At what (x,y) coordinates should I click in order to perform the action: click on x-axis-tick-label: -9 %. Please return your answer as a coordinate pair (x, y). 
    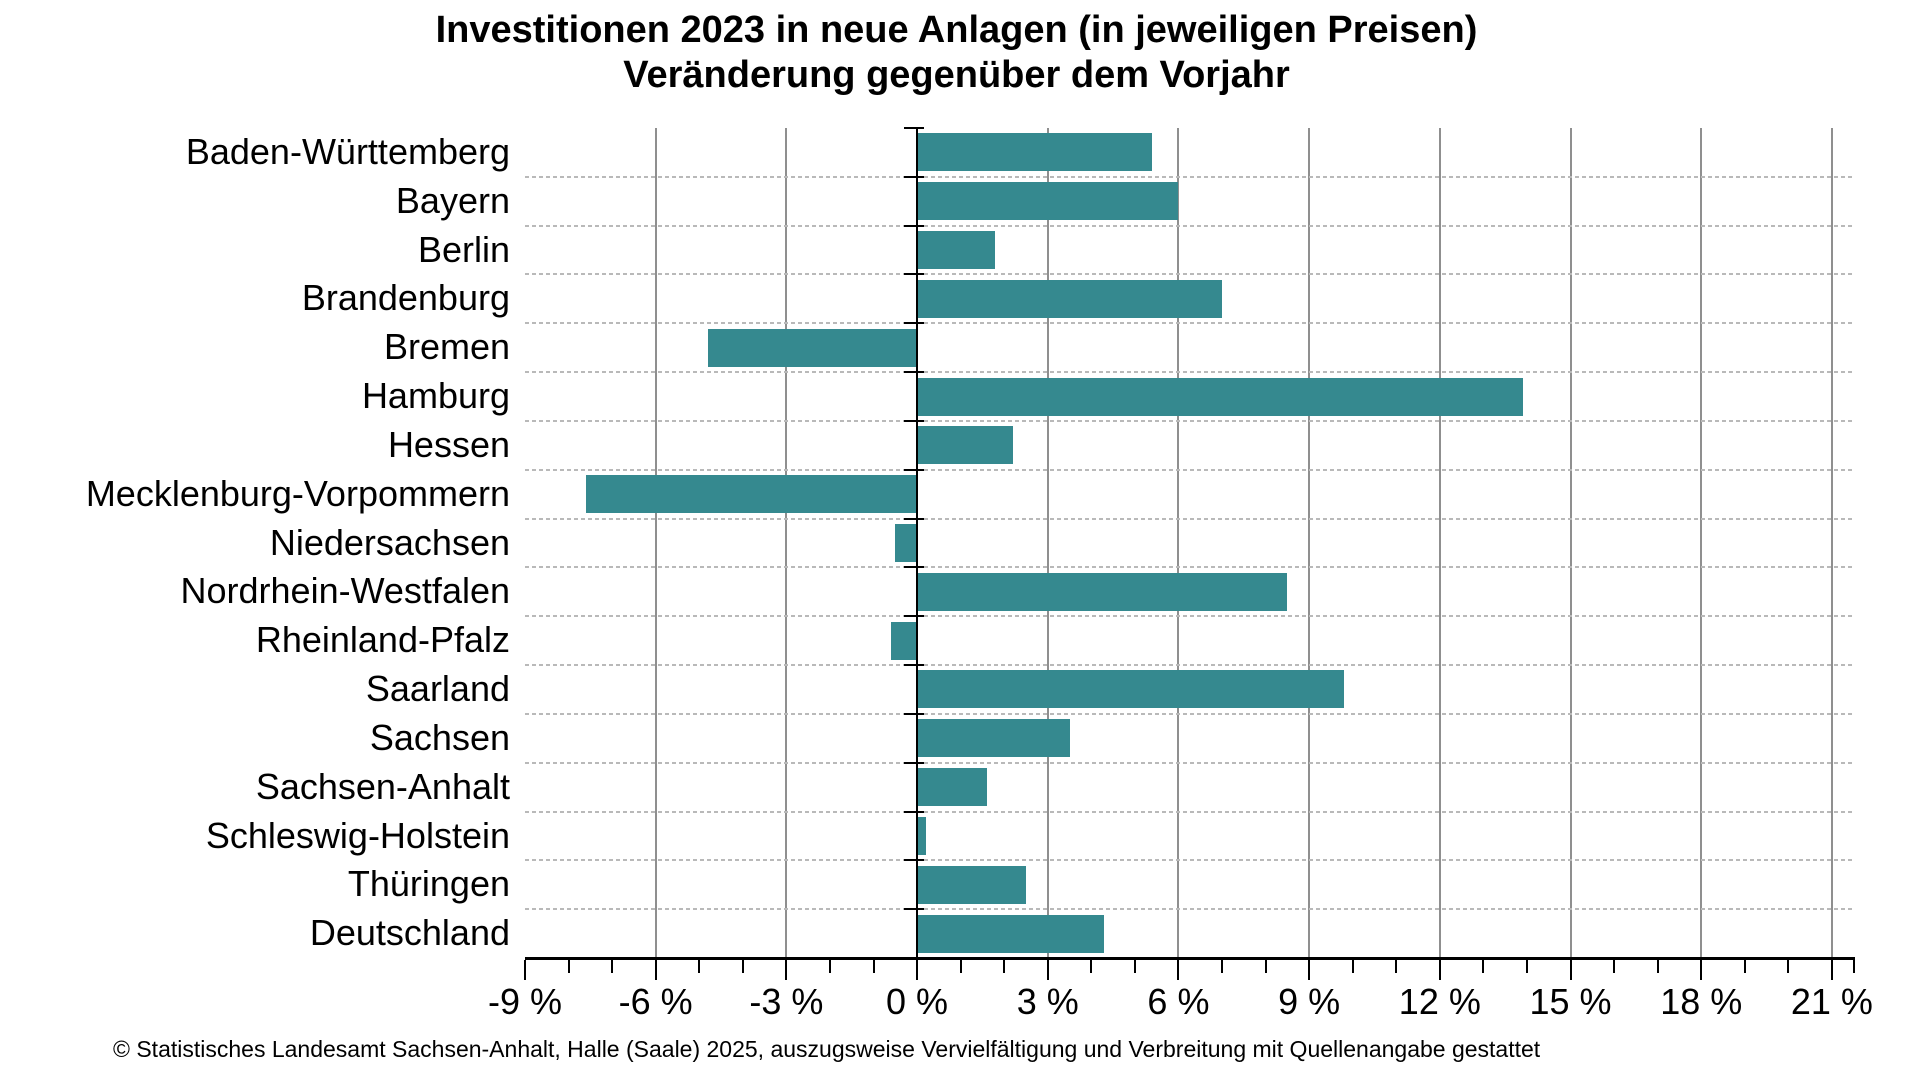
    Looking at the image, I should click on (525, 1001).